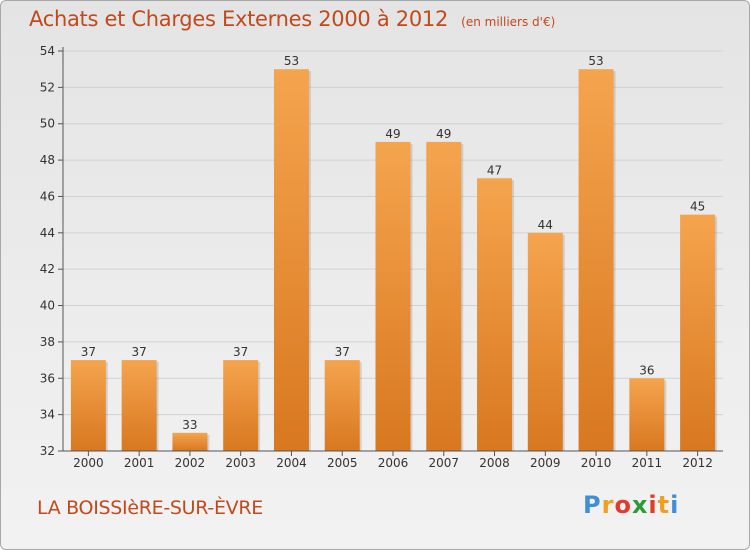 This screenshot has width=750, height=550. What do you see at coordinates (291, 463) in the screenshot?
I see `x-tick-label: 2004` at bounding box center [291, 463].